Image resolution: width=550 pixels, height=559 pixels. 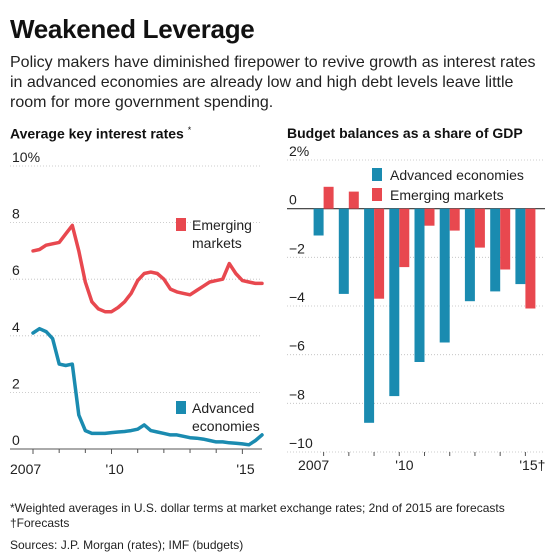 I want to click on rates-x-tick-label: '15, so click(x=245, y=469).